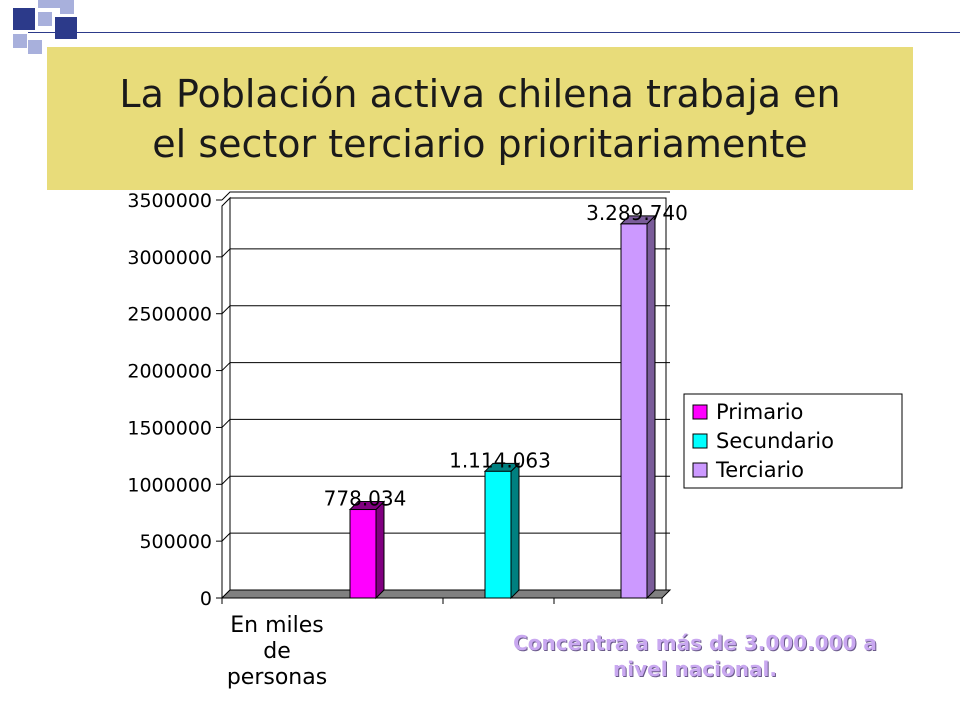  Describe the element at coordinates (363, 554) in the screenshot. I see `bar-primario` at that location.